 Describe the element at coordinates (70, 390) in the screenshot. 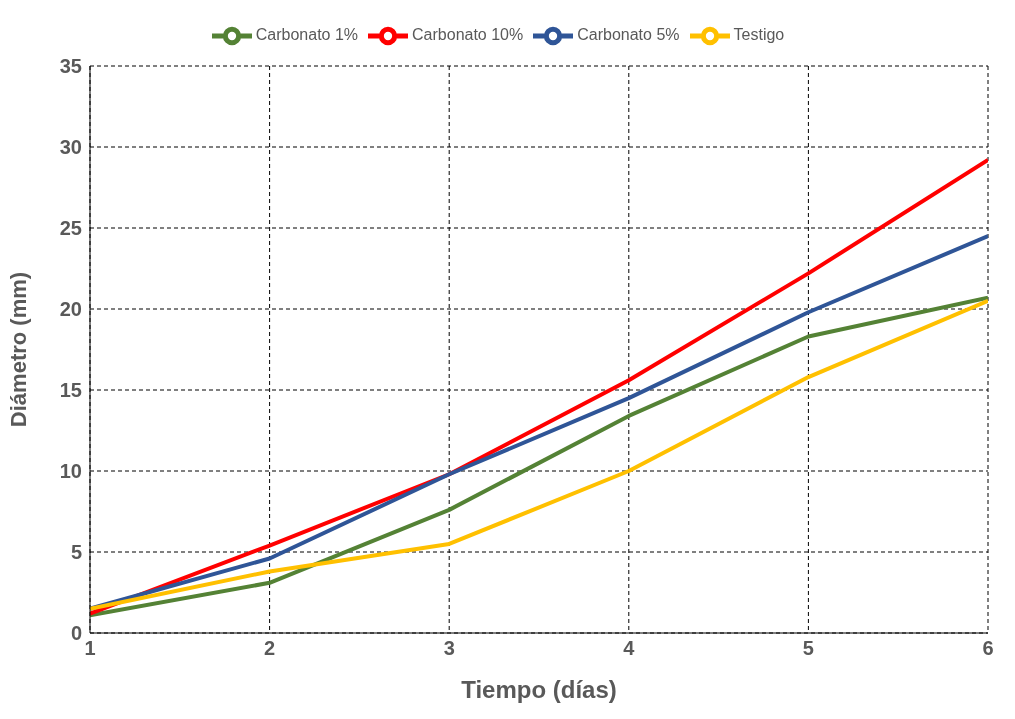

I see `y-tick-label: 15` at that location.